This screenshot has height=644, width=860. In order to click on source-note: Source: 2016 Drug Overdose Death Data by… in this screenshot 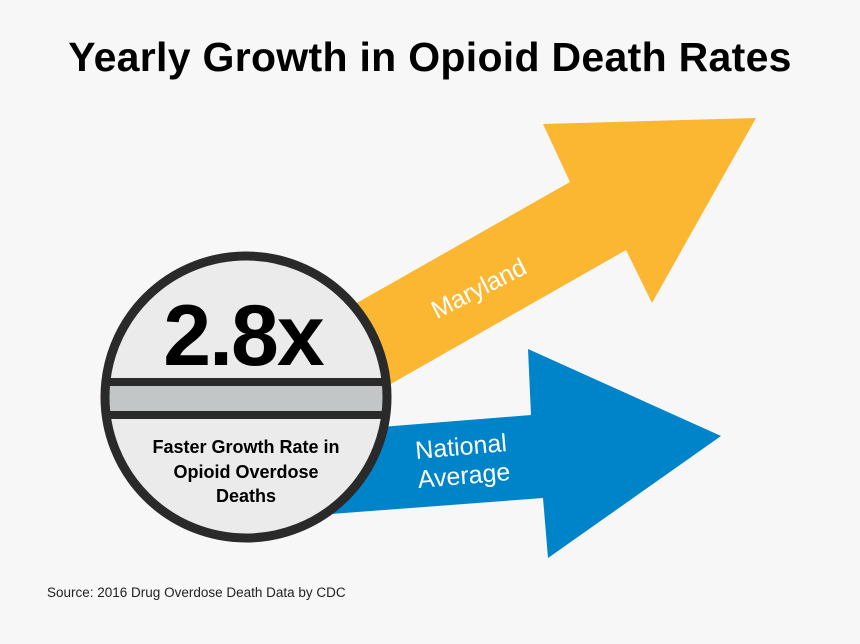, I will do `click(196, 592)`.